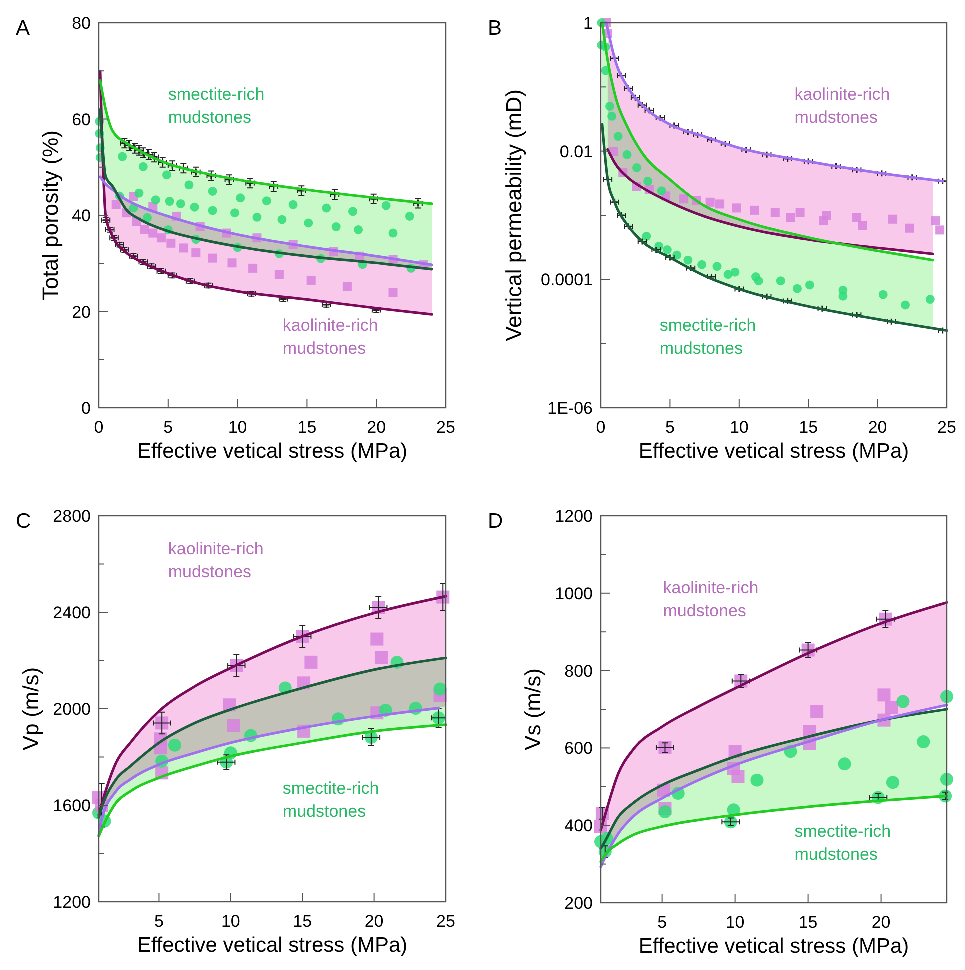 This screenshot has width=965, height=970. Describe the element at coordinates (578, 748) in the screenshot. I see `y-tick-label: 600` at that location.